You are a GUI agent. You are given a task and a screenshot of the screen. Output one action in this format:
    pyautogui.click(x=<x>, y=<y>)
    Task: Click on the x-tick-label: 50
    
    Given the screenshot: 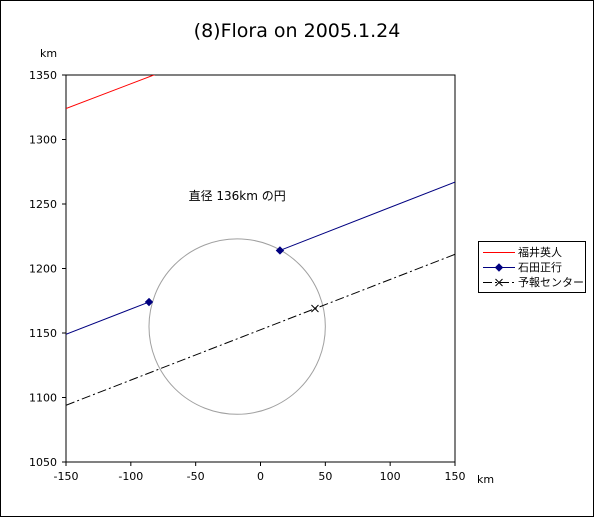 What is the action you would take?
    pyautogui.click(x=325, y=476)
    